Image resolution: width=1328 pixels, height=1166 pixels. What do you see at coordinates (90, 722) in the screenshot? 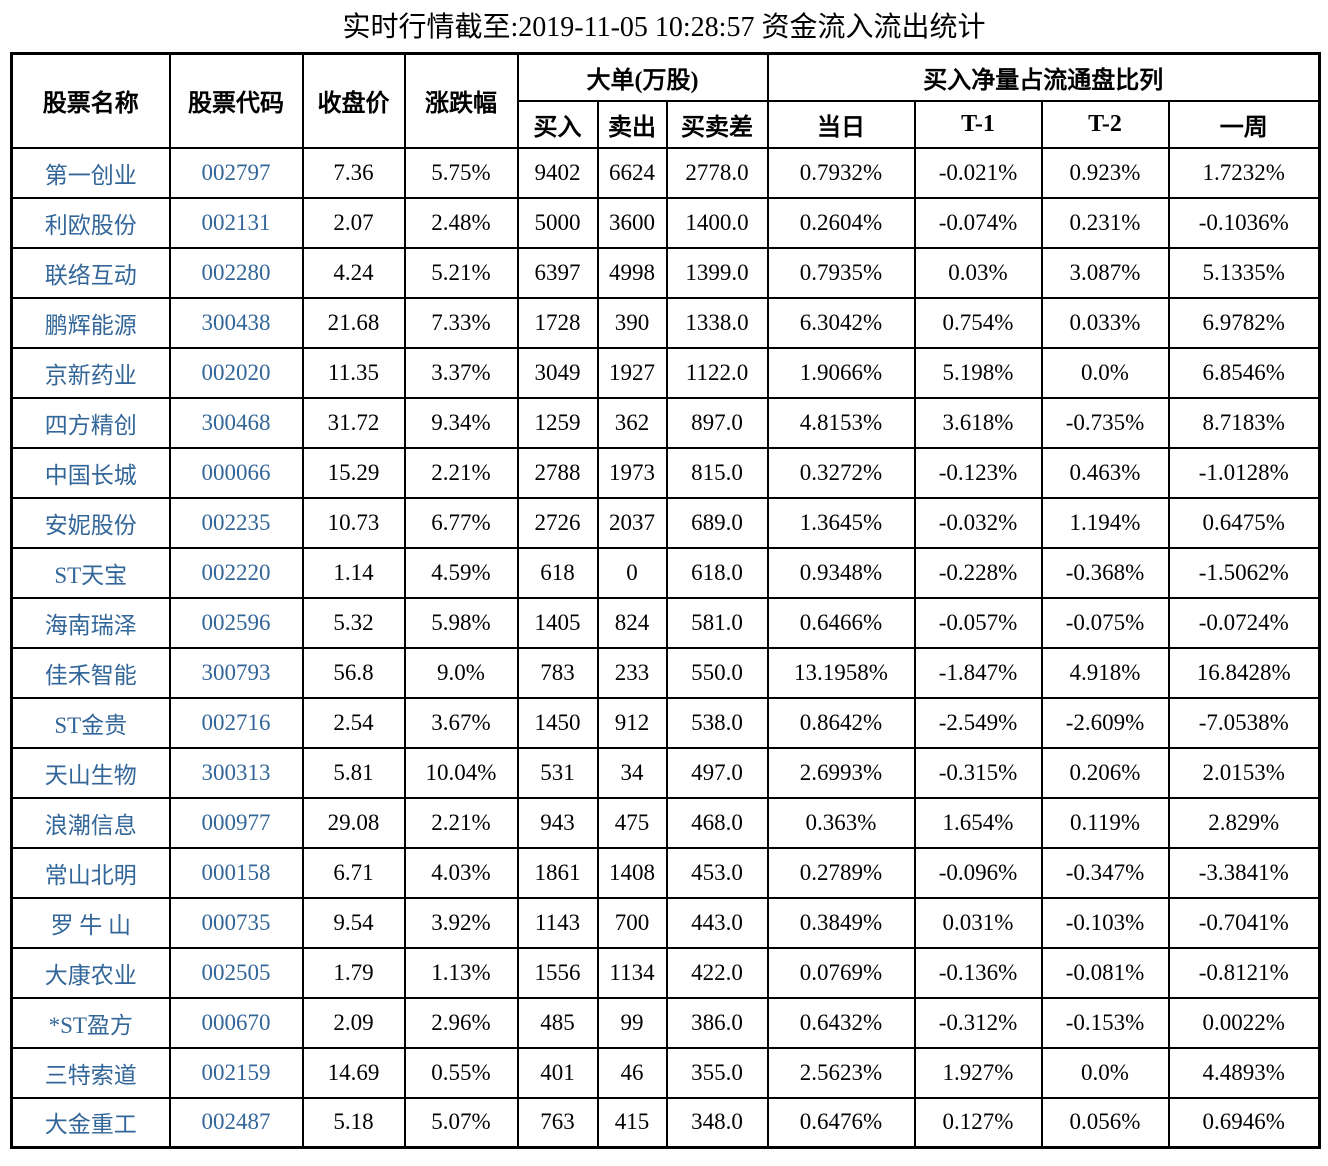
I see `cell-stock-name: ST金贵` at bounding box center [90, 722].